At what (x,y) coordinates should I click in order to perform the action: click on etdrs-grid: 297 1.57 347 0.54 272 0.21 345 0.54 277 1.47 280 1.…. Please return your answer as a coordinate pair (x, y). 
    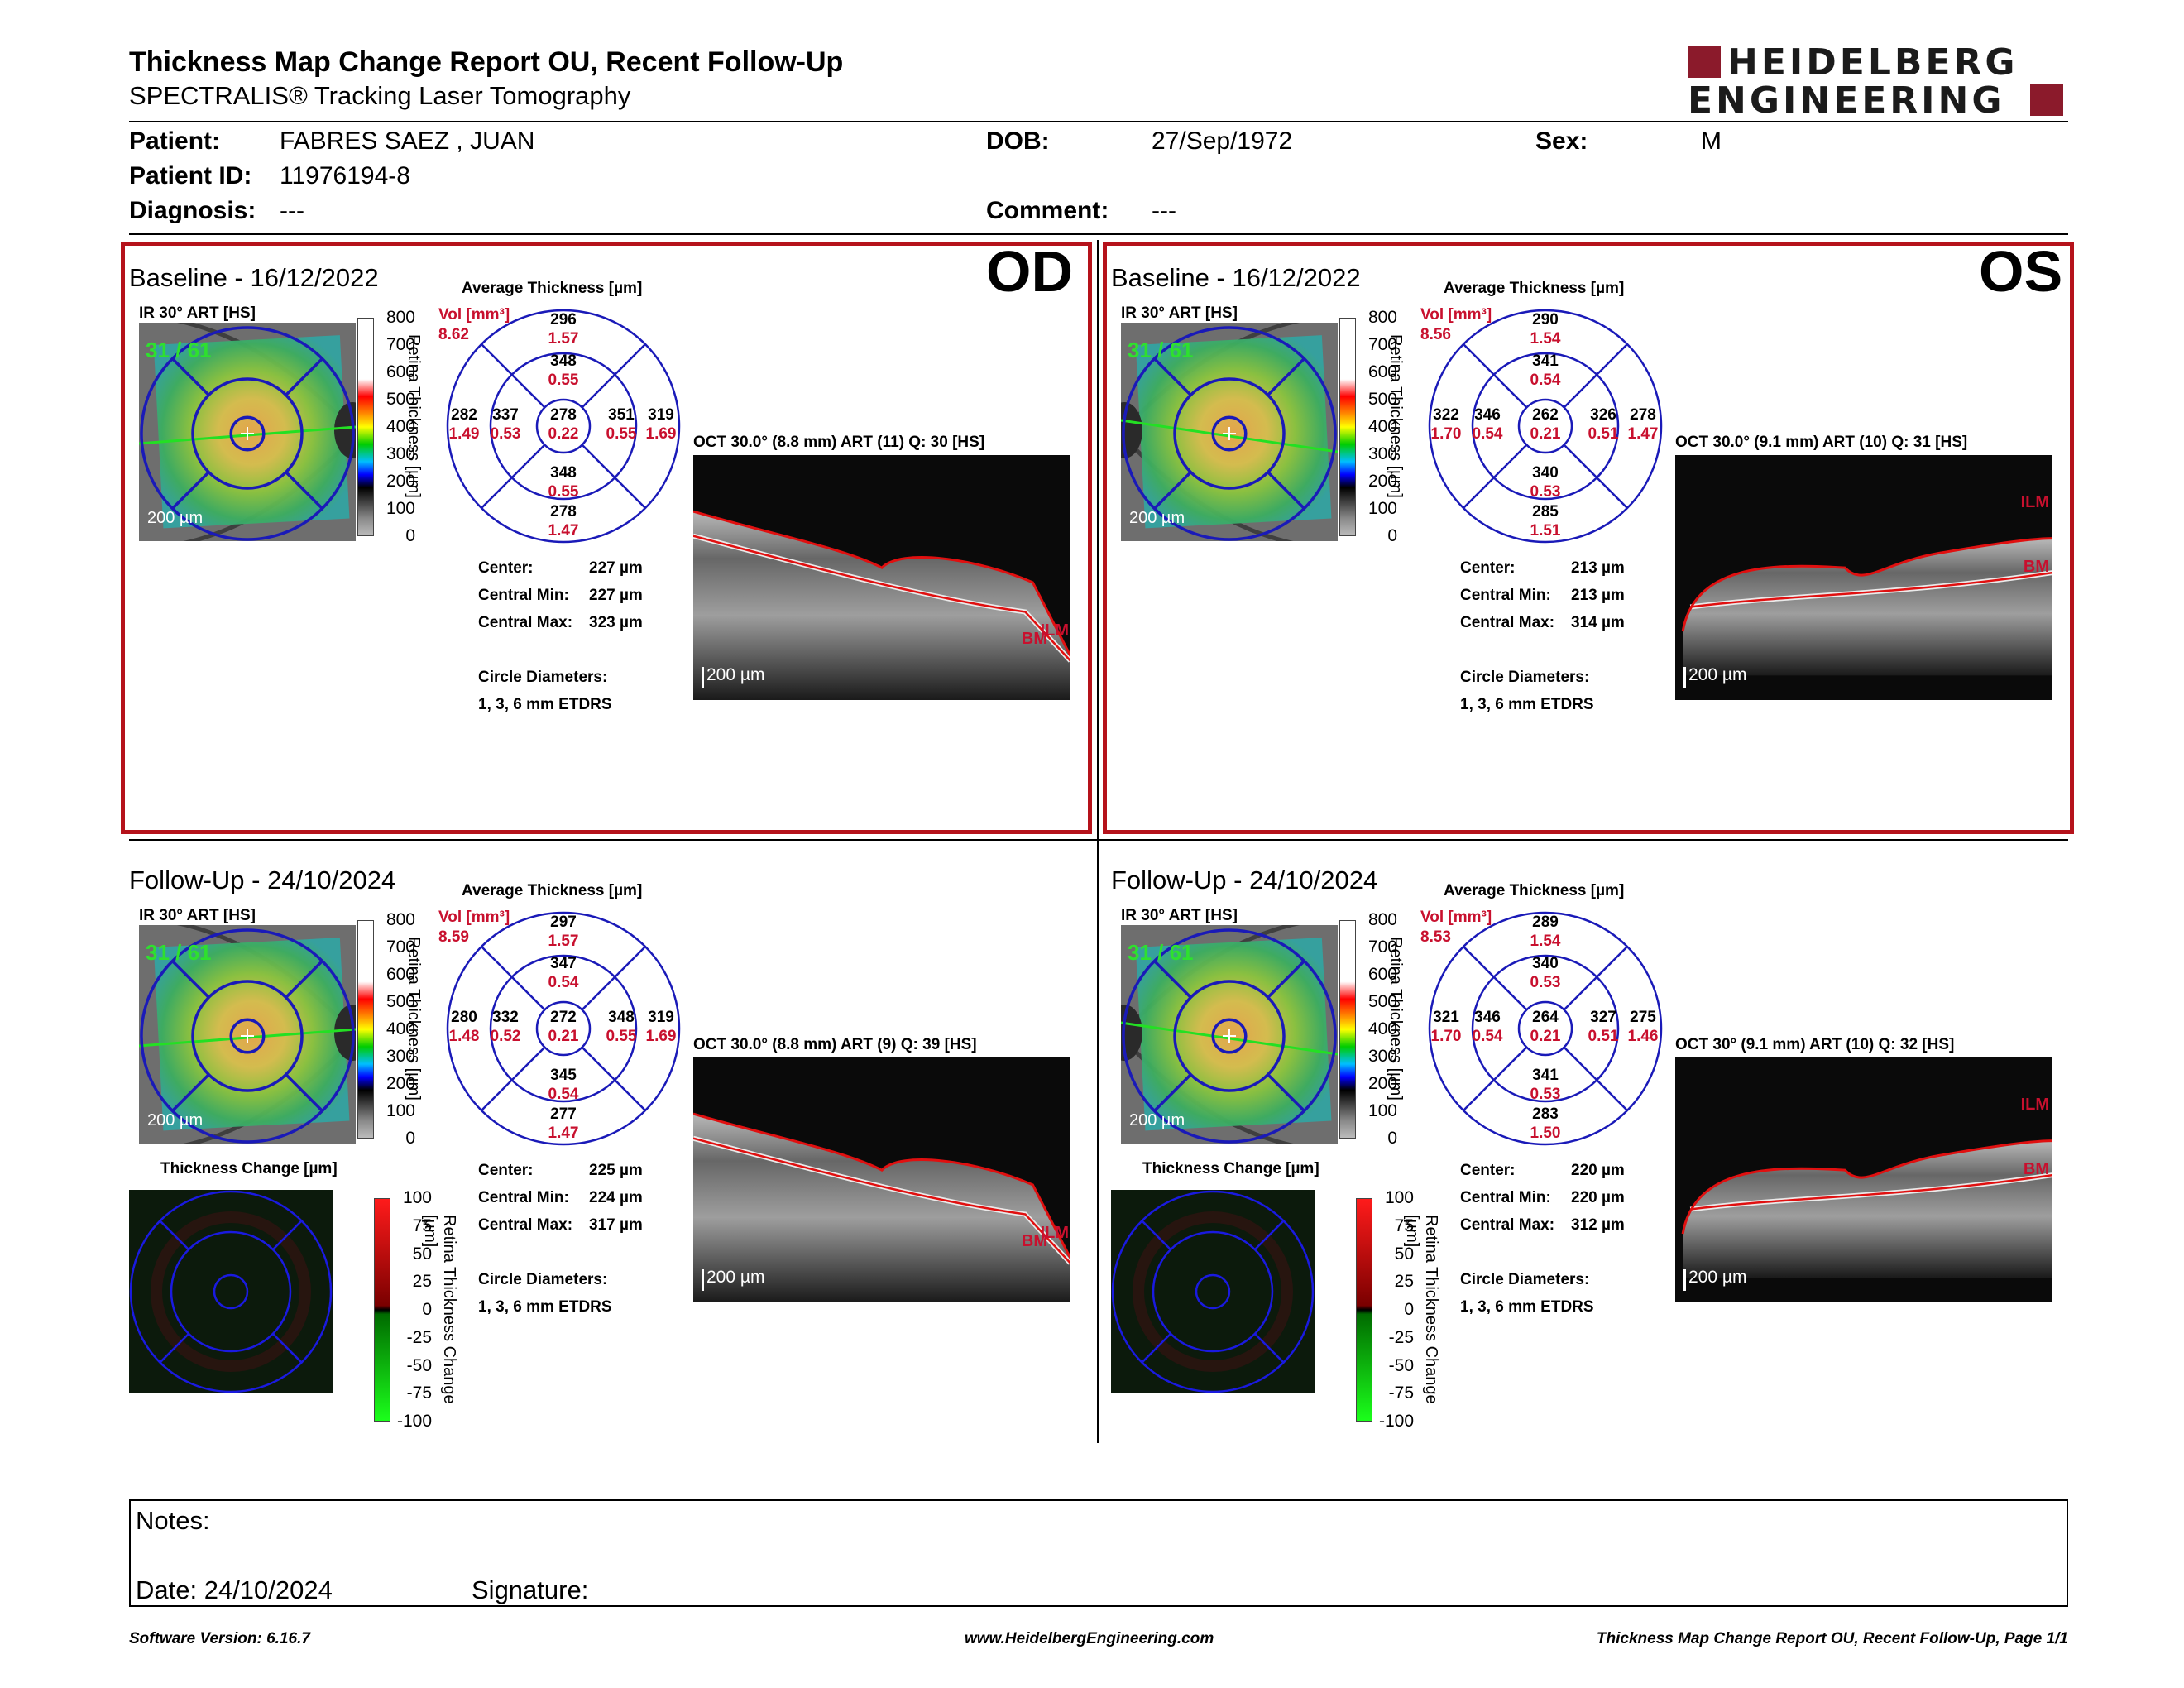
    Looking at the image, I should click on (563, 1029).